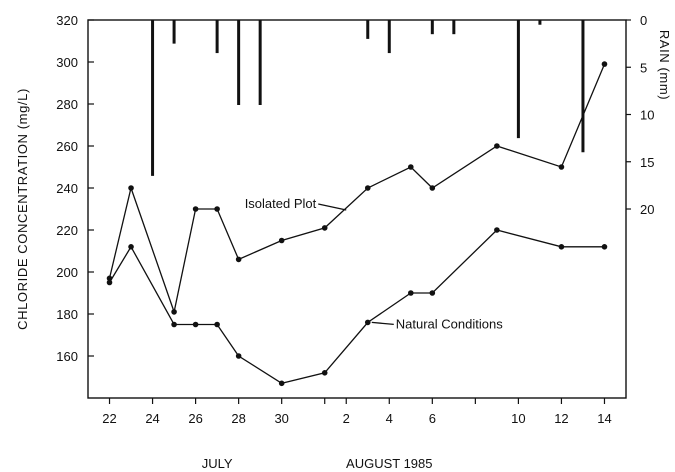 This screenshot has height=472, width=675. Describe the element at coordinates (152, 418) in the screenshot. I see `x-tick-label: 24` at that location.